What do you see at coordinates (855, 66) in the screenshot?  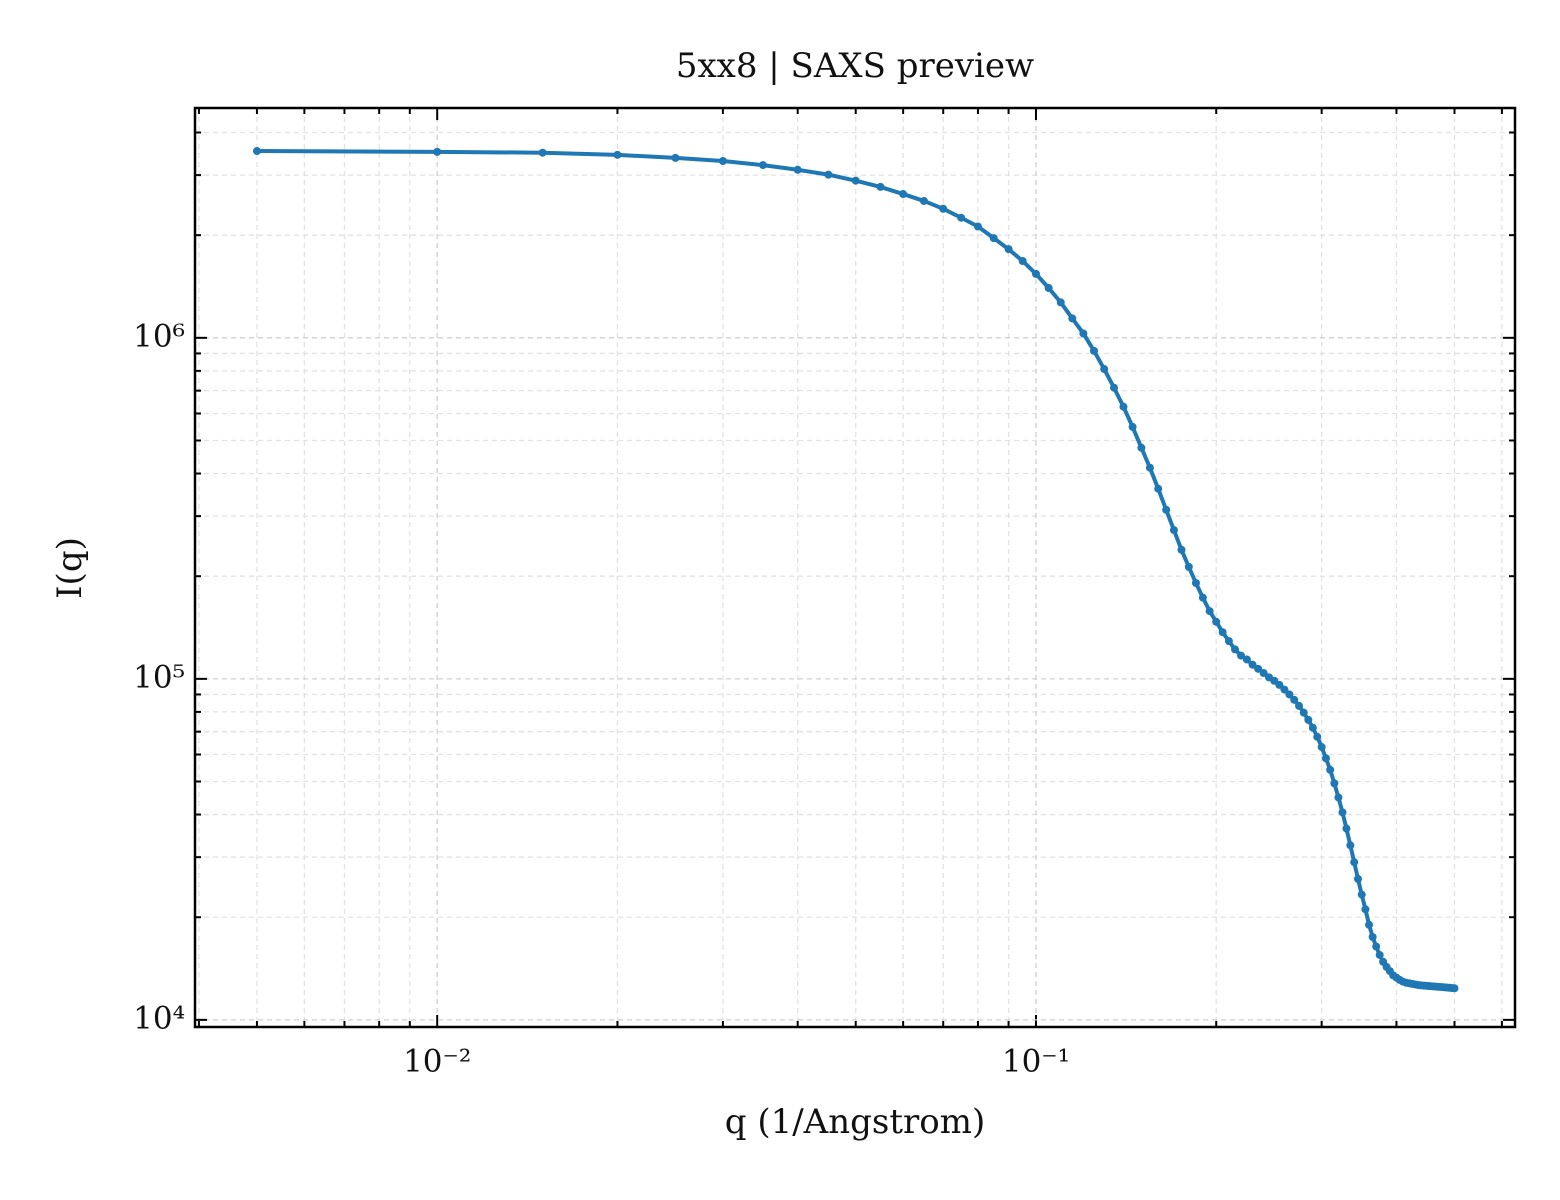 I see `chart-title: 5xx8 | SAXS preview` at bounding box center [855, 66].